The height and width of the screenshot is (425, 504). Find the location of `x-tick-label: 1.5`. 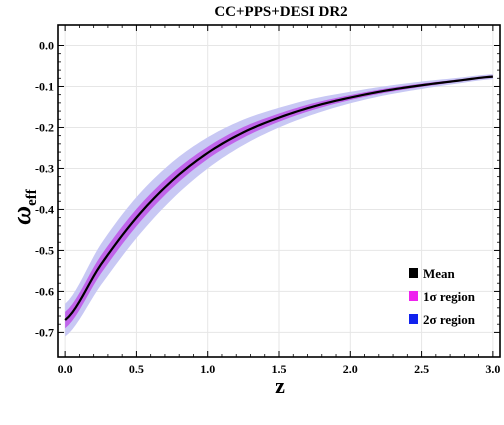

x-tick-label: 1.5 is located at coordinates (279, 369).